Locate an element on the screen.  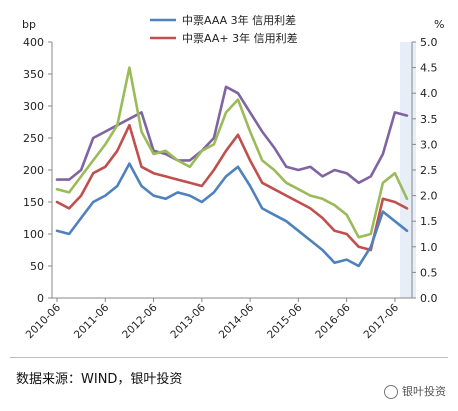
y-left-tick-label: 200 is located at coordinates (33, 170).